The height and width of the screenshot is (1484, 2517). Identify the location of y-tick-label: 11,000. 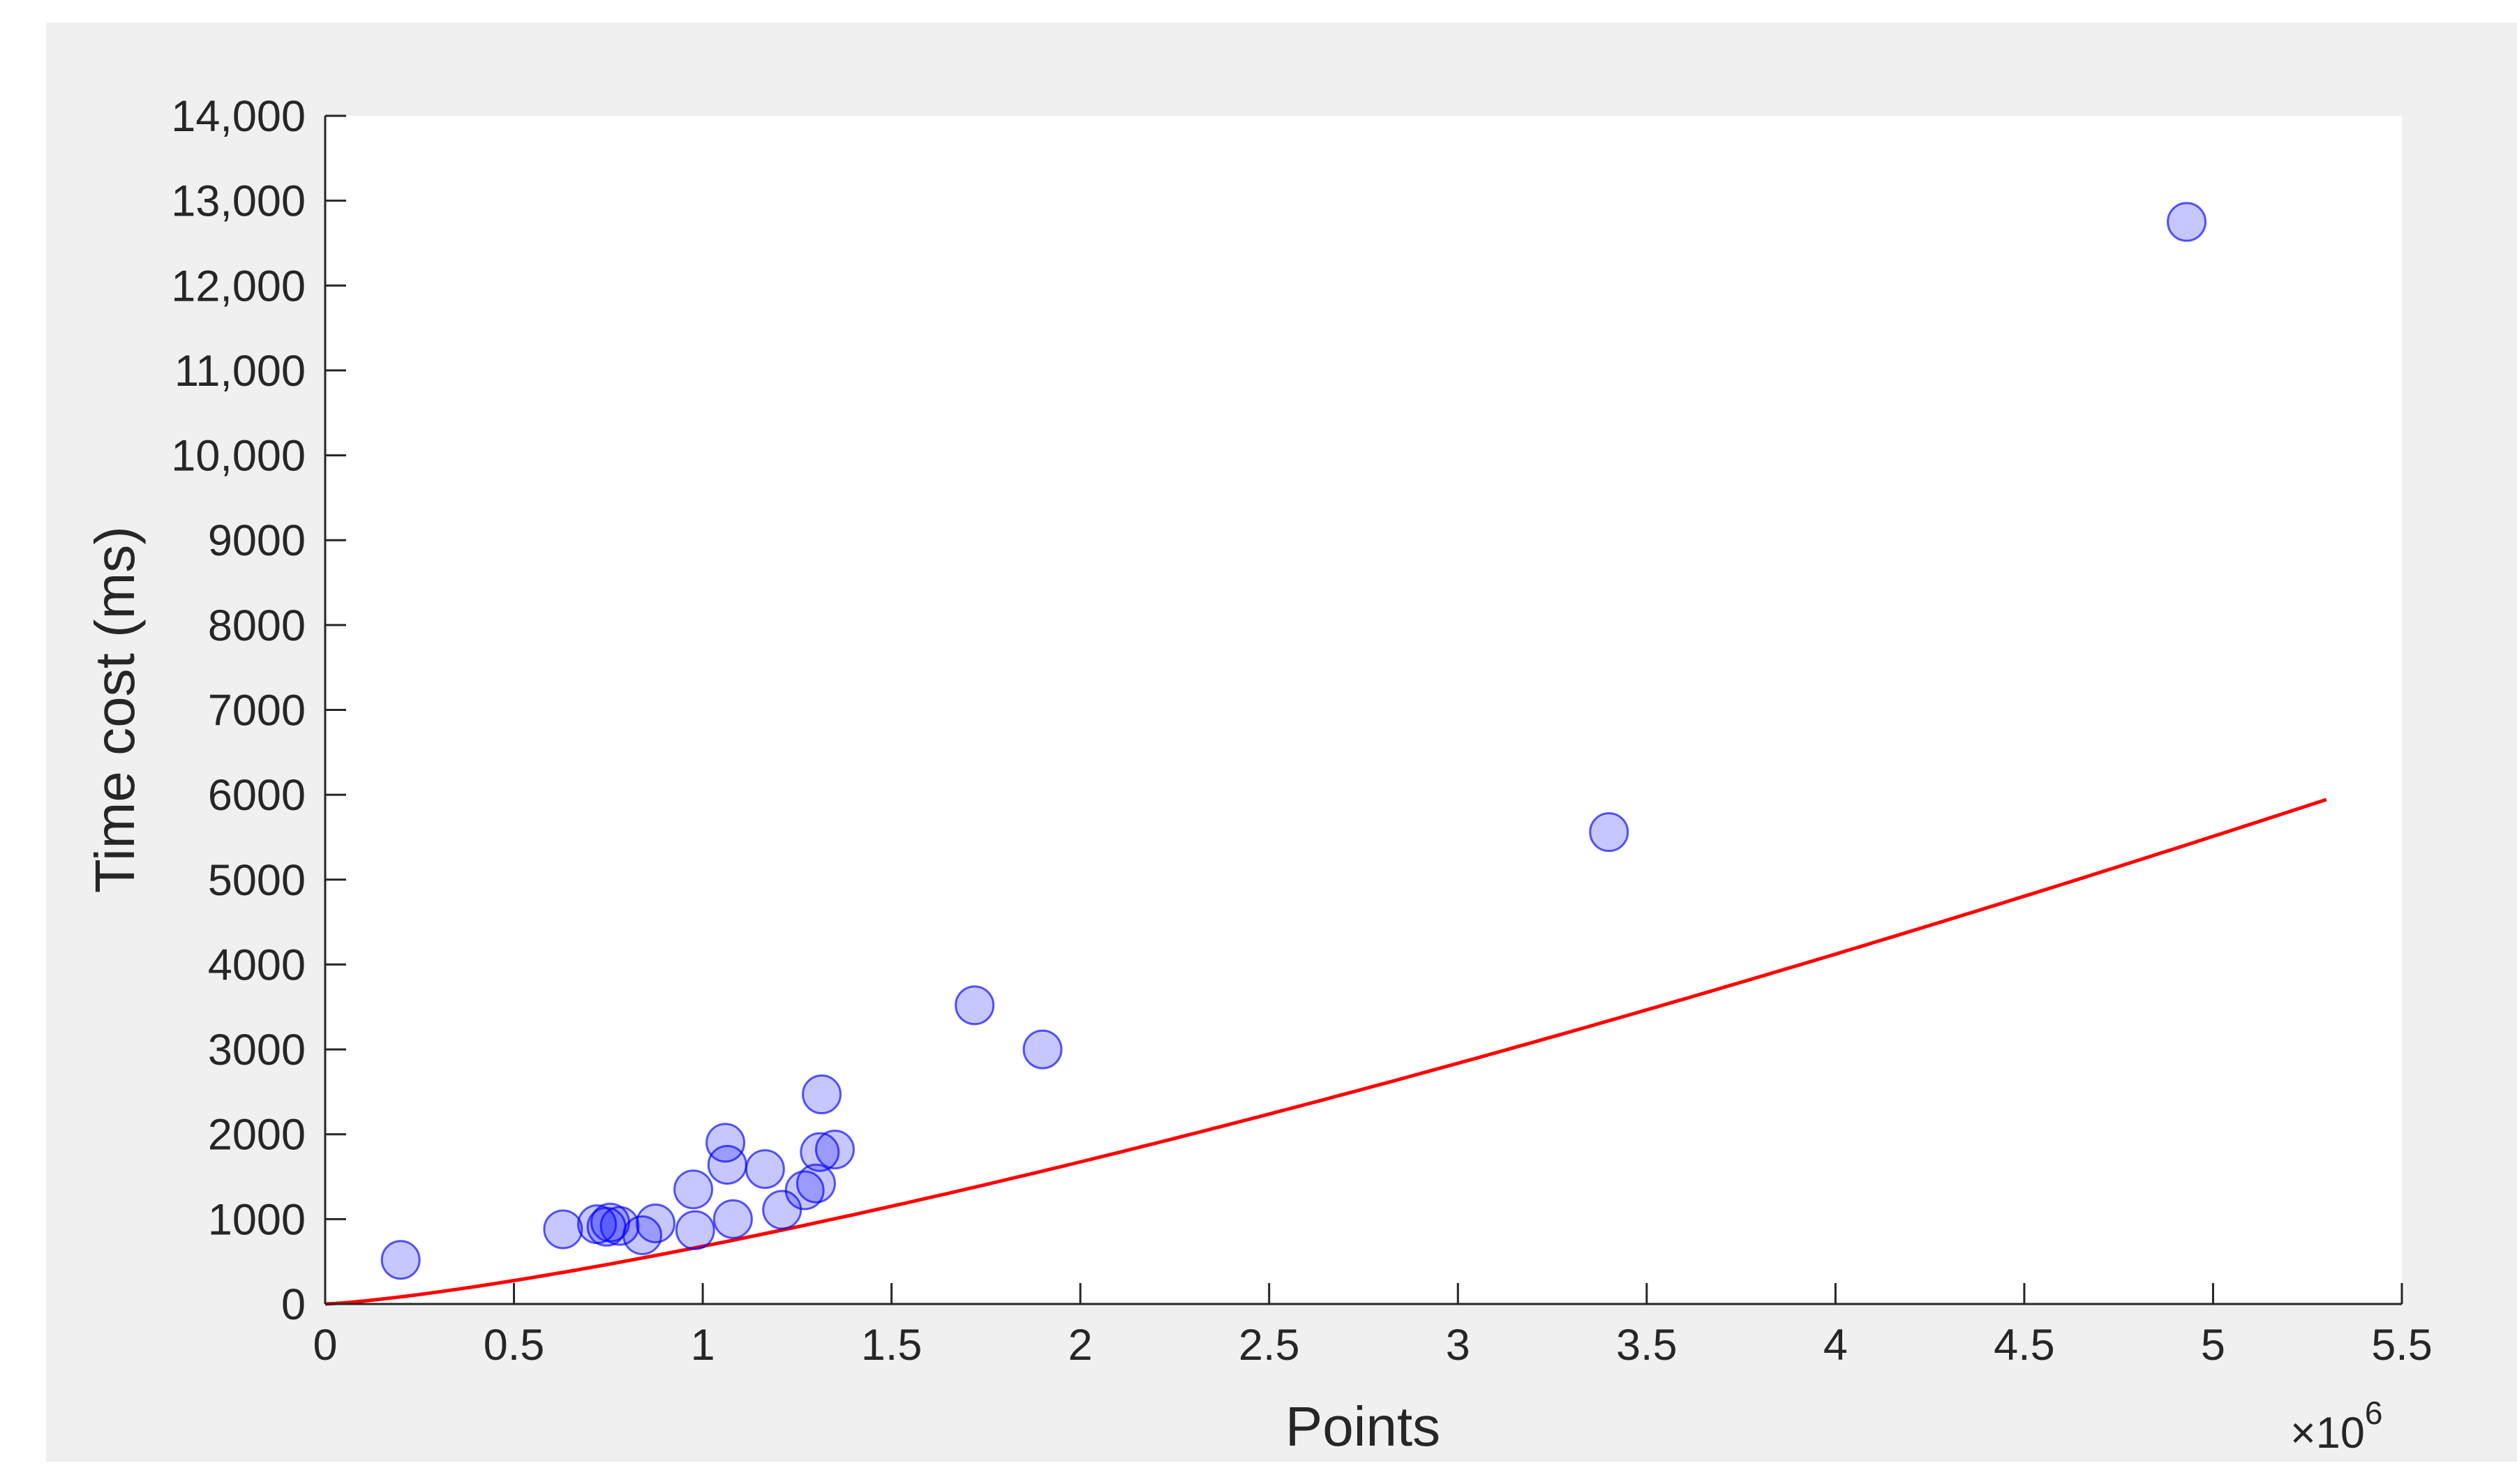
(240, 372).